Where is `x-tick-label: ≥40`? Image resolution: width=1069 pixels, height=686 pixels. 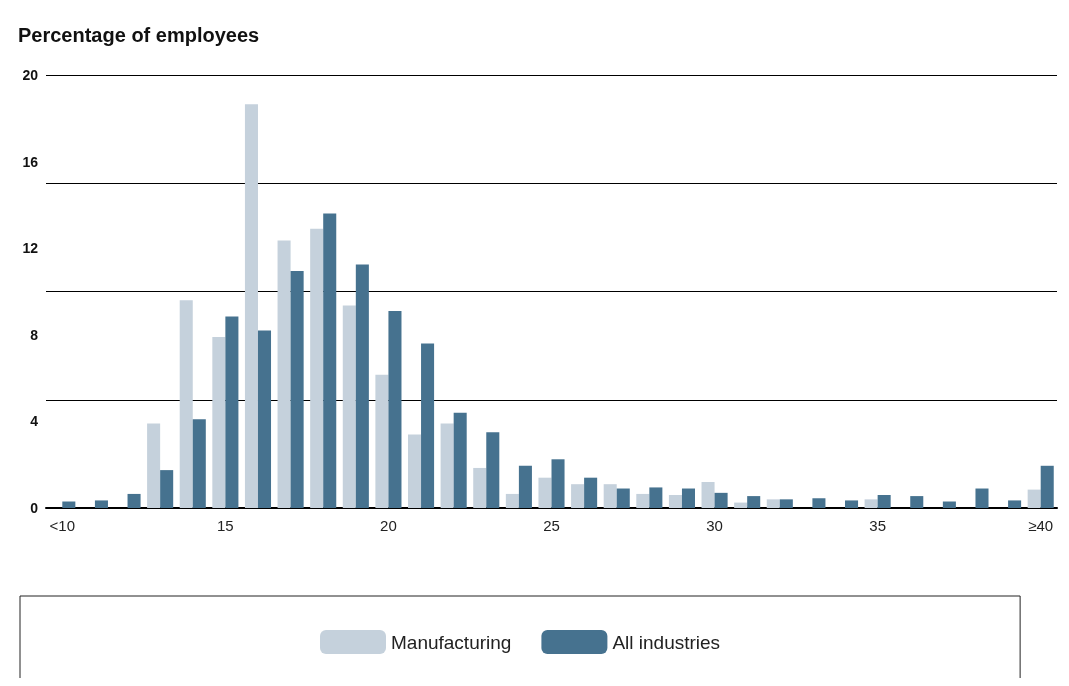 x-tick-label: ≥40 is located at coordinates (1041, 525).